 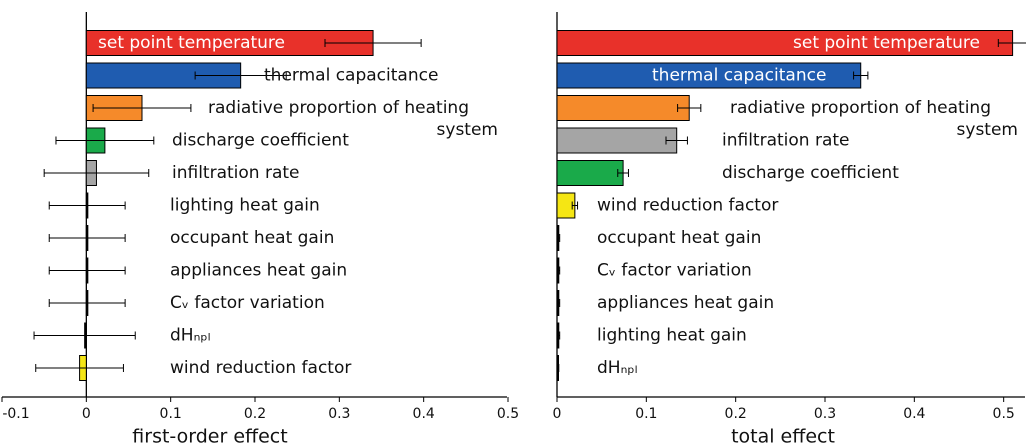 What do you see at coordinates (209, 437) in the screenshot?
I see `x-axis-label: first-order effect` at bounding box center [209, 437].